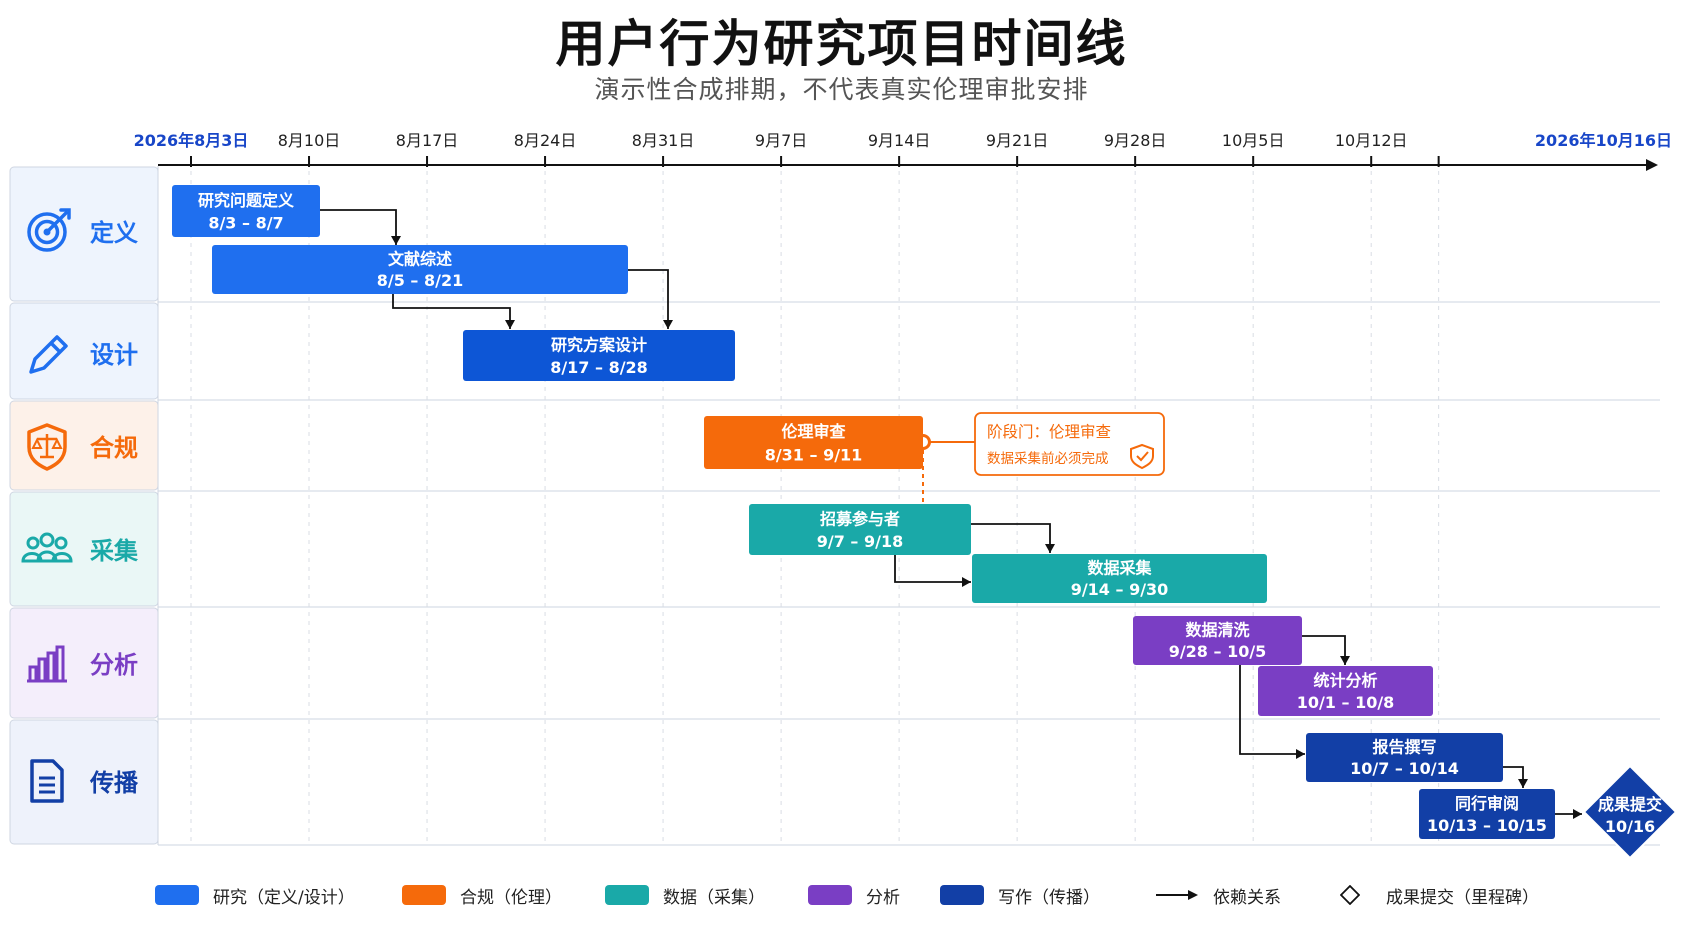 Image resolution: width=1683 pixels, height=935 pixels. What do you see at coordinates (1371, 140) in the screenshot?
I see `axis-tick-label: 10月12日` at bounding box center [1371, 140].